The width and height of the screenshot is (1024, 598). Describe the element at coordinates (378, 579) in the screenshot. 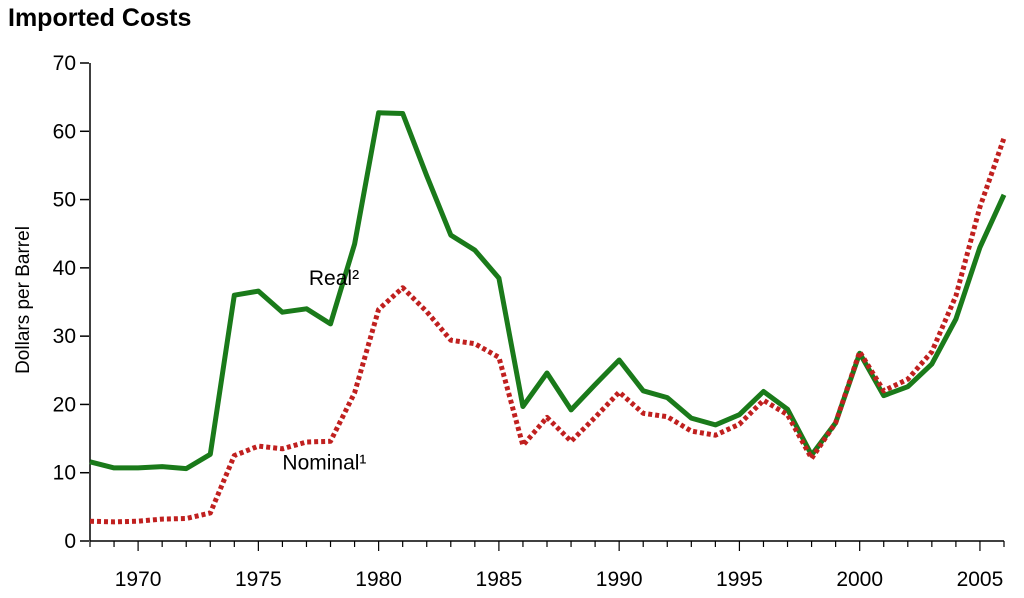

I see `x-tick-label: 1980` at that location.